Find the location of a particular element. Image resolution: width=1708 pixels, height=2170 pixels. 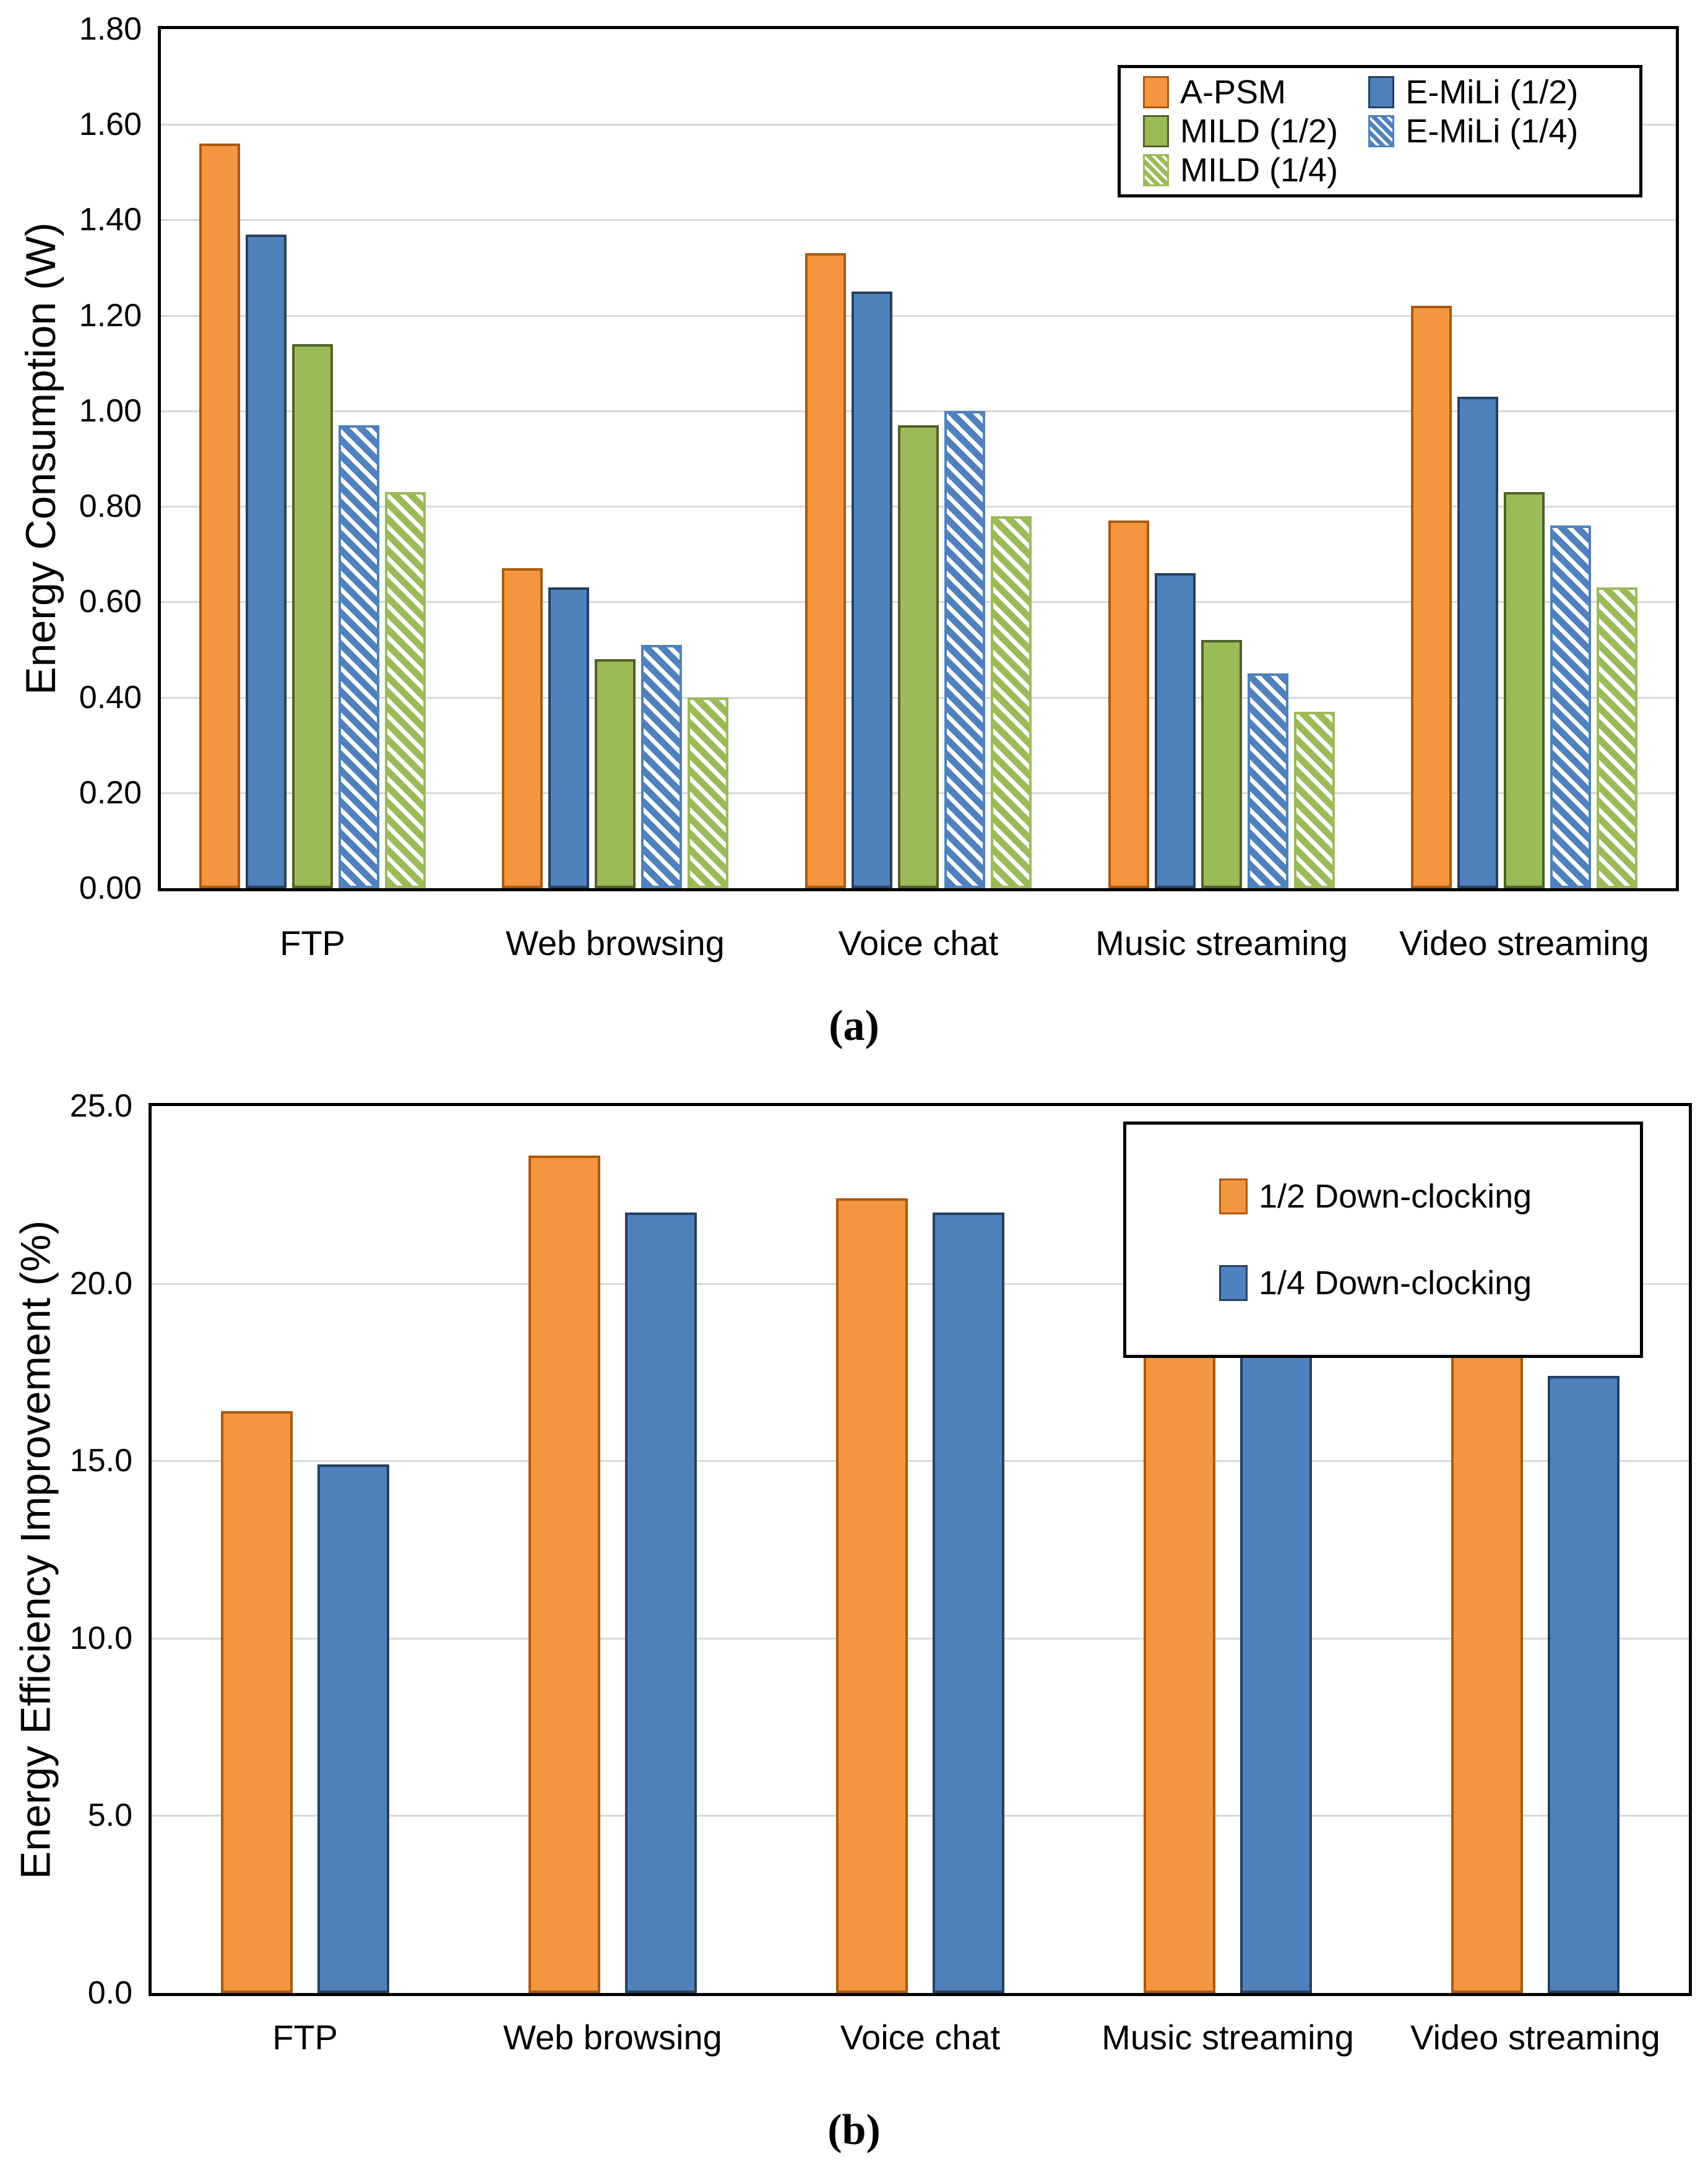

y-tick-label: 15.0 is located at coordinates (100, 1461).